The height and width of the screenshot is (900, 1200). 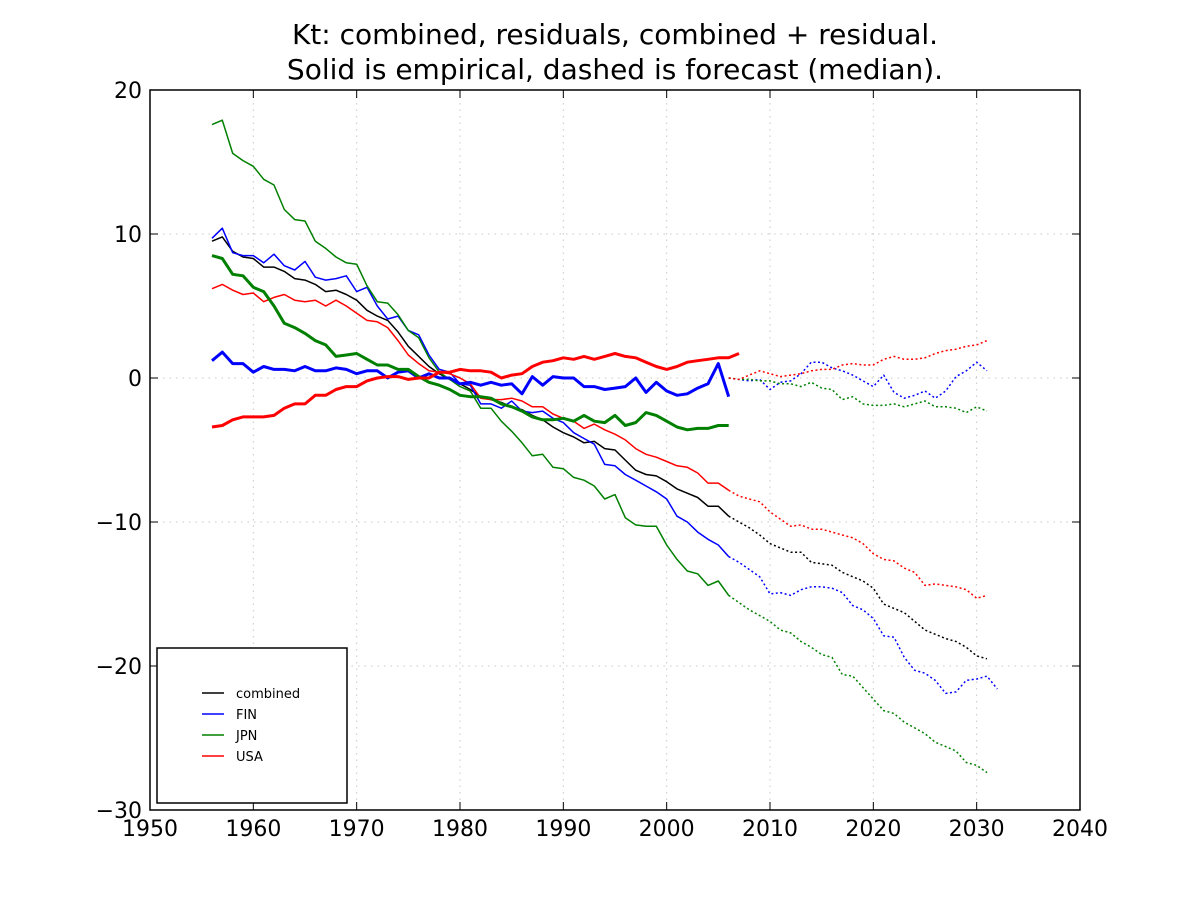 I want to click on x-tick-label: 1970, so click(x=357, y=829).